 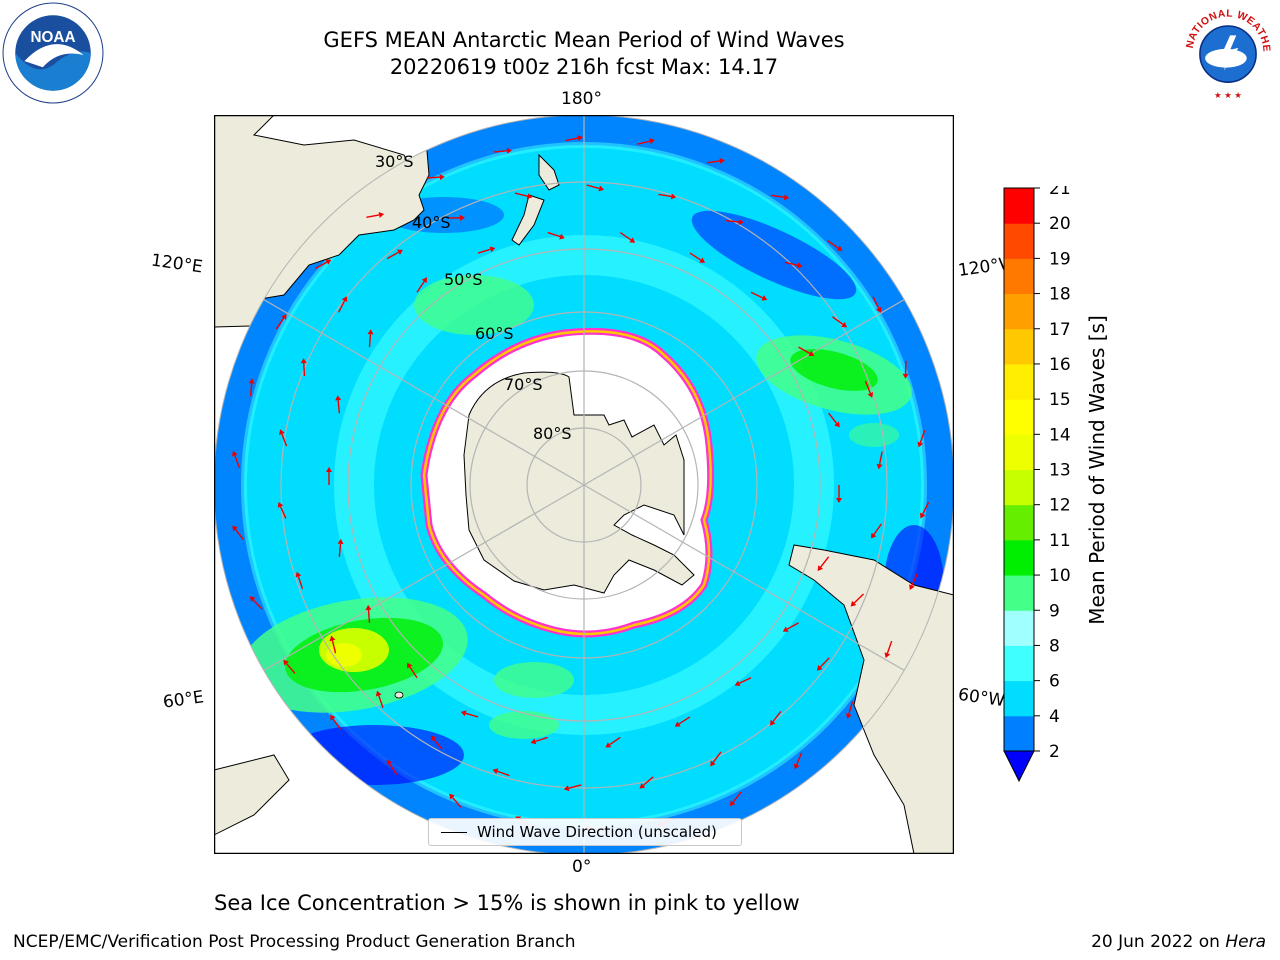 What do you see at coordinates (1060, 541) in the screenshot?
I see `colorbar-tick-label: 11` at bounding box center [1060, 541].